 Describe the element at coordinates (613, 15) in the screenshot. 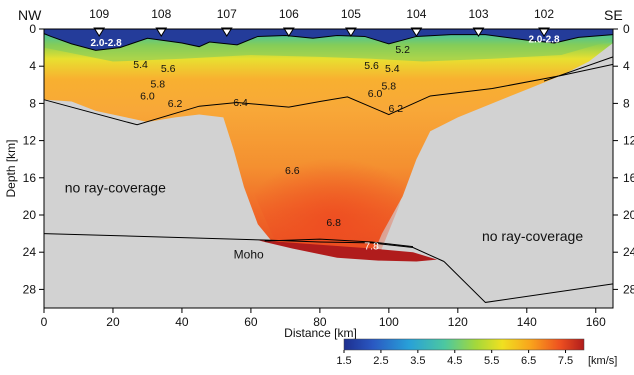

I see `corner-label-se: SE` at that location.